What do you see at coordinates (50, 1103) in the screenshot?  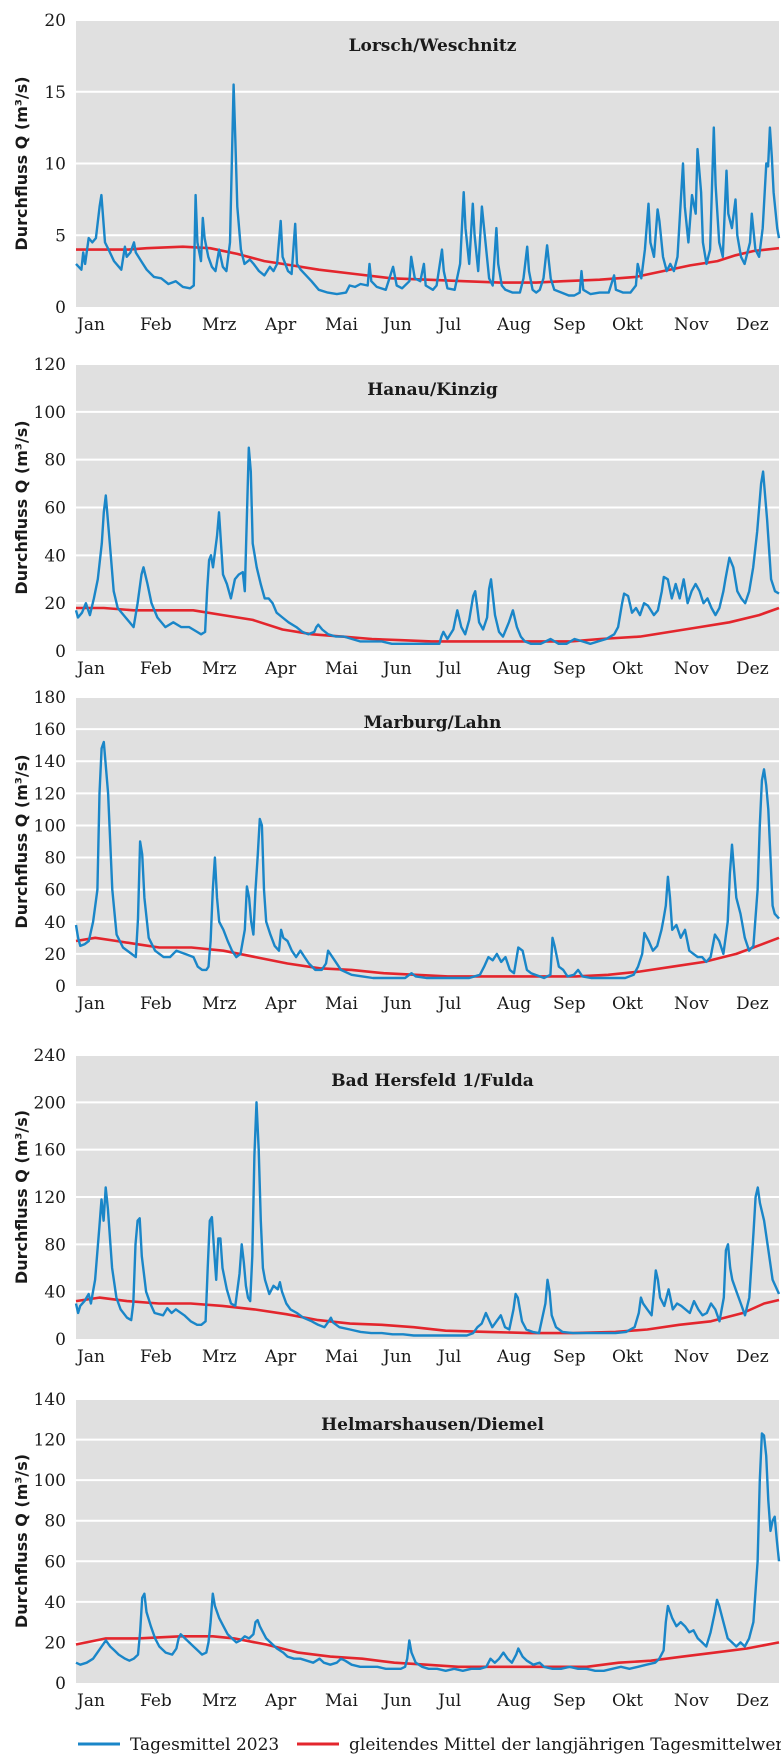 I see `y-tick-label: 200` at bounding box center [50, 1103].